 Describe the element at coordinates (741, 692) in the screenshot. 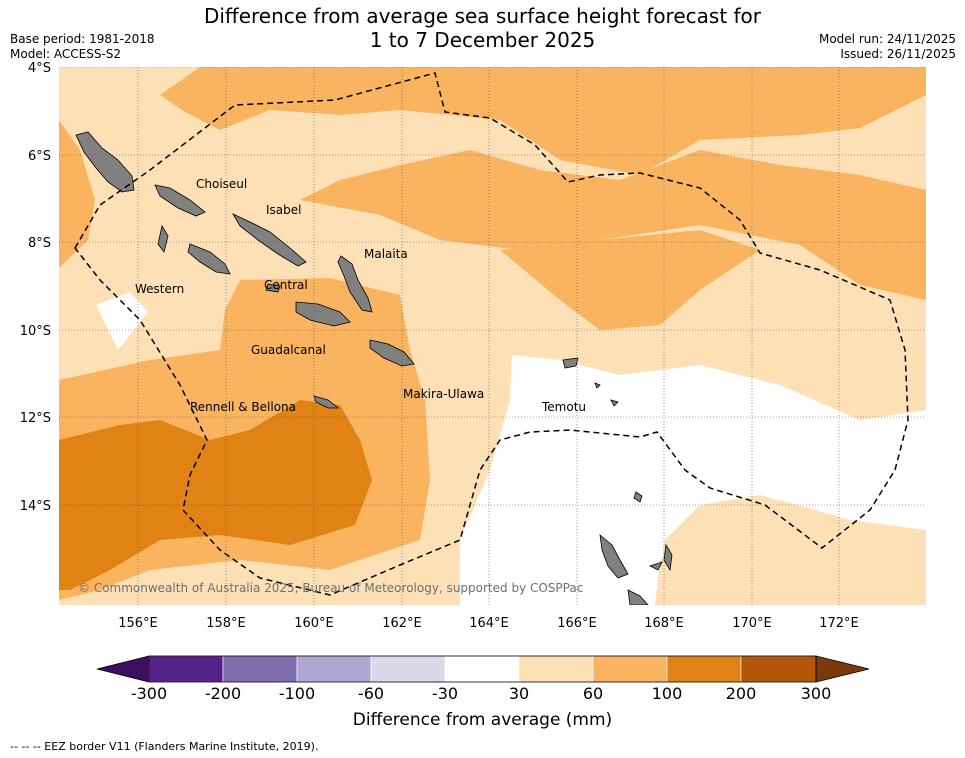

I see `colorbar-tick-9: 200` at that location.